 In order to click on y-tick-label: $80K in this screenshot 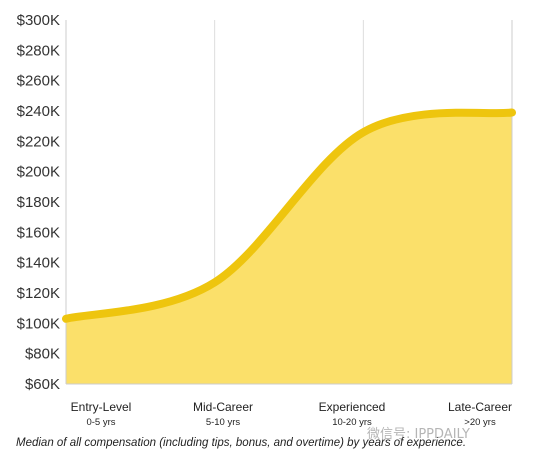, I will do `click(42, 354)`.